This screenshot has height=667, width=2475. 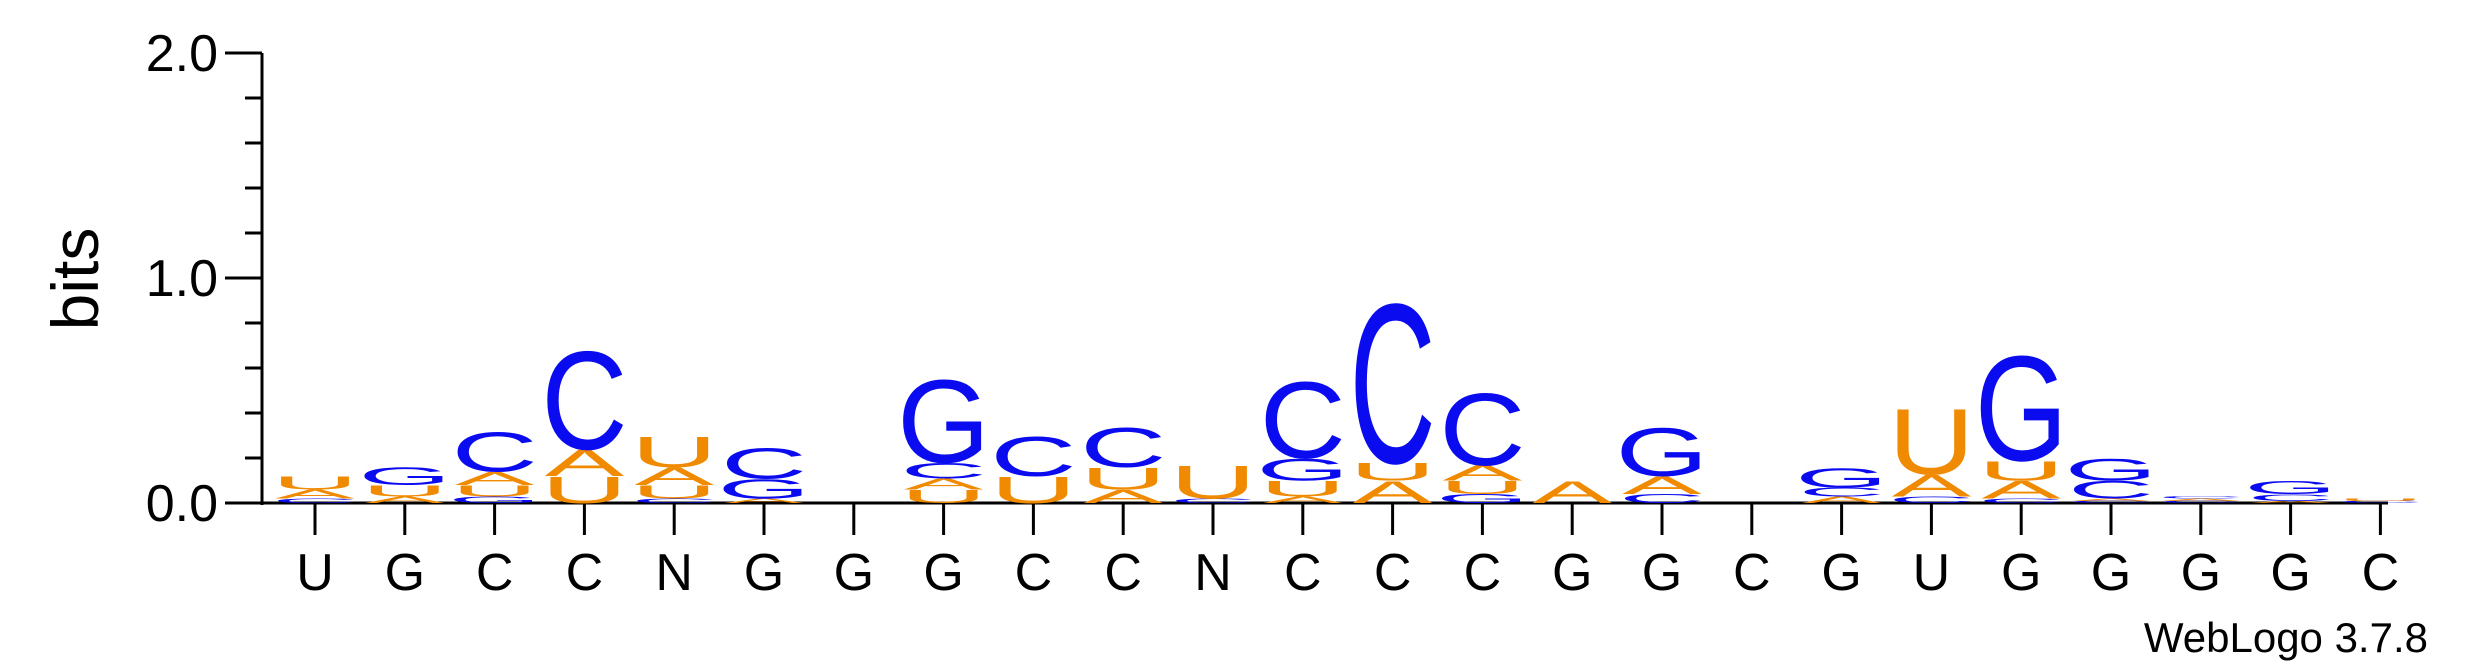 What do you see at coordinates (75, 279) in the screenshot?
I see `y-axis-label: bits` at bounding box center [75, 279].